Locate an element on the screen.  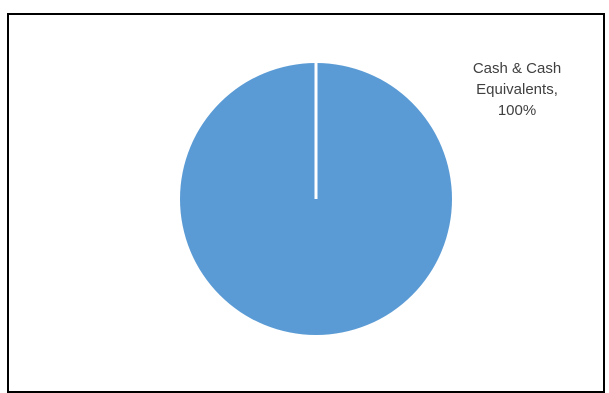
data-label-line-3: 100% is located at coordinates (517, 110).